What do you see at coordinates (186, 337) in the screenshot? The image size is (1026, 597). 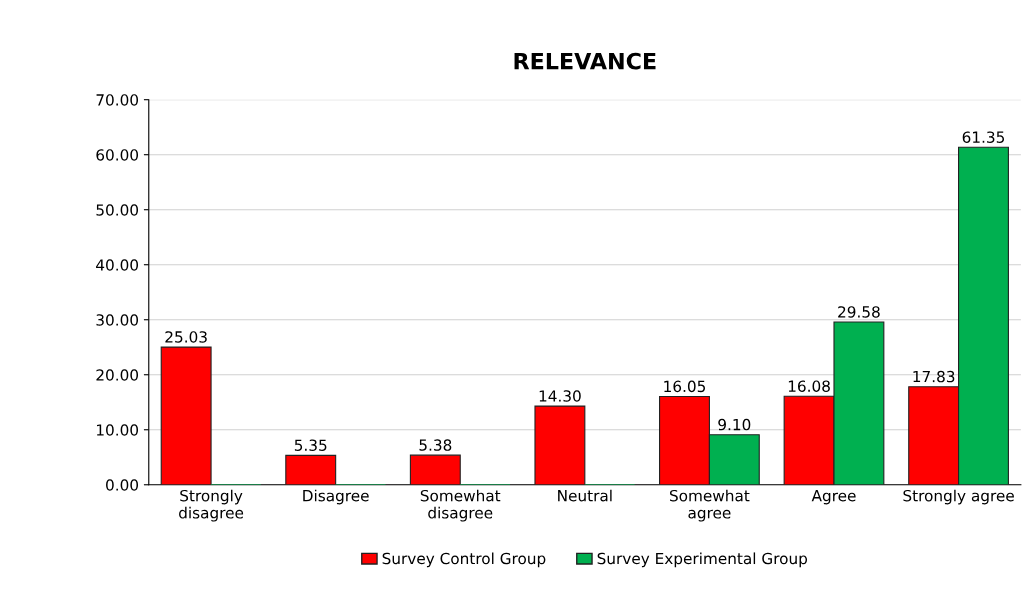 I see `data-label: 25.03` at bounding box center [186, 337].